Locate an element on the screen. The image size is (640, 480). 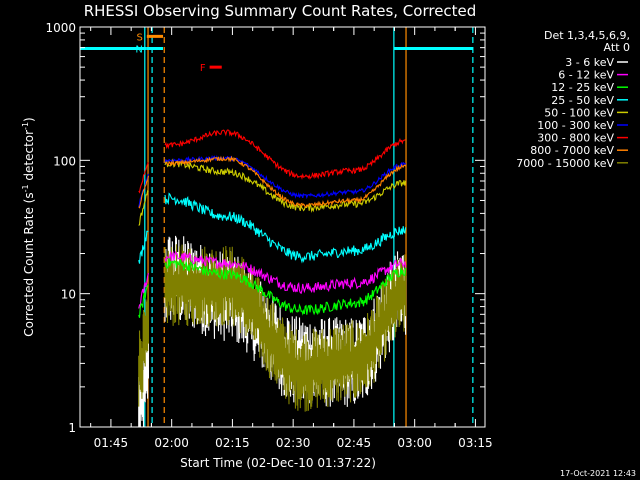
series-7000-15000-kev is located at coordinates (272, 328).